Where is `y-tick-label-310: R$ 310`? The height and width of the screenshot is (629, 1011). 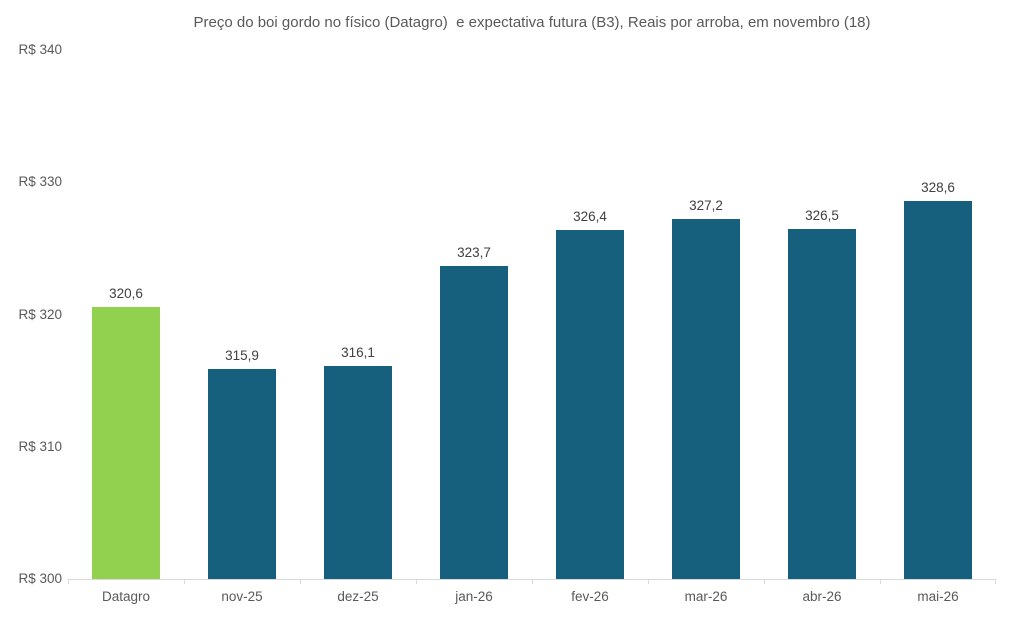 y-tick-label-310: R$ 310 is located at coordinates (40, 446).